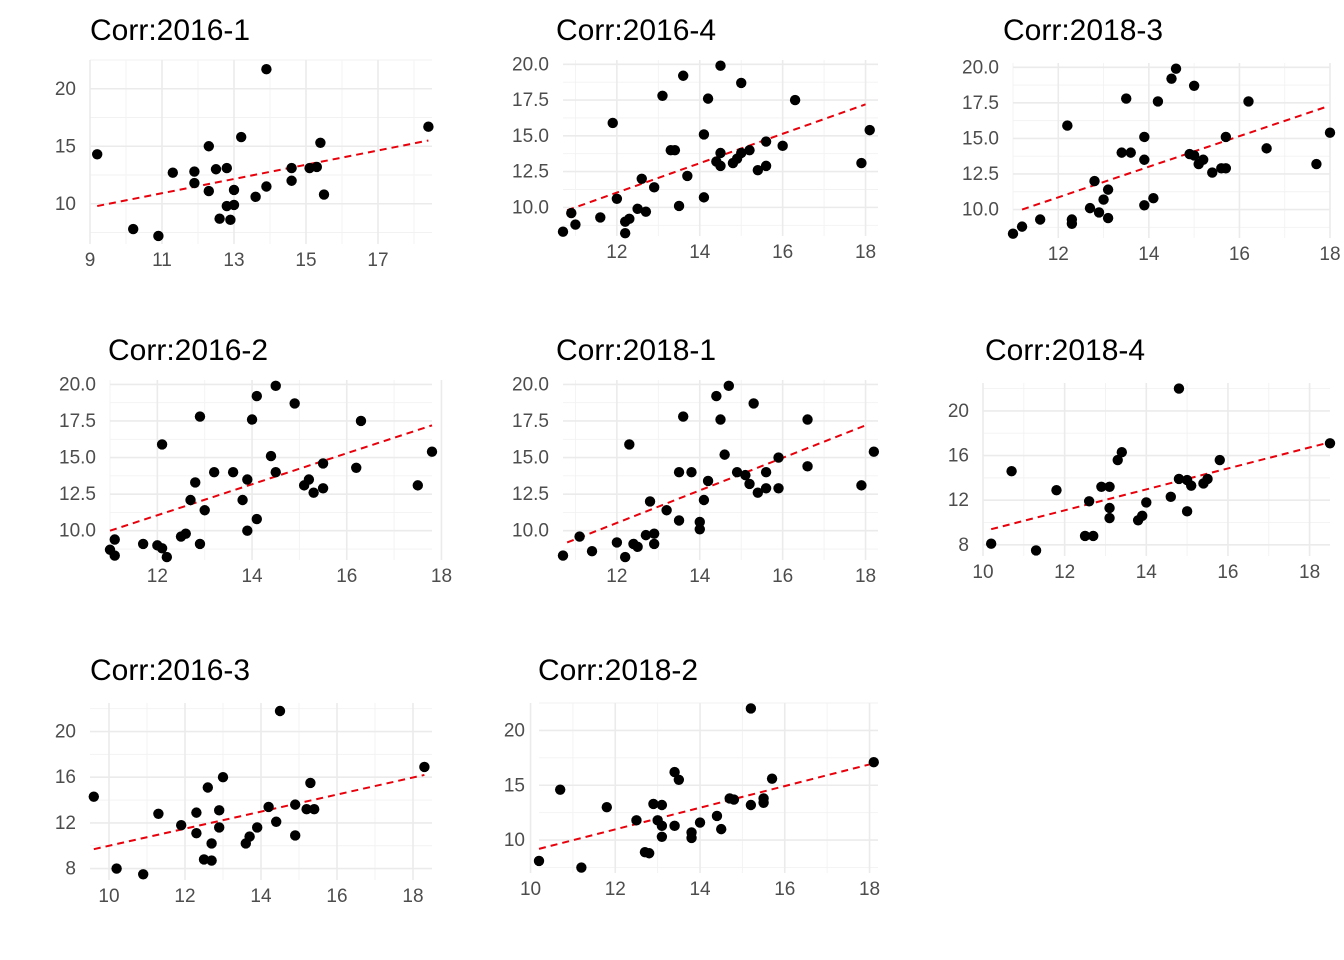 This screenshot has height=960, width=1344. I want to click on y-tick-label: 12, so click(65, 823).